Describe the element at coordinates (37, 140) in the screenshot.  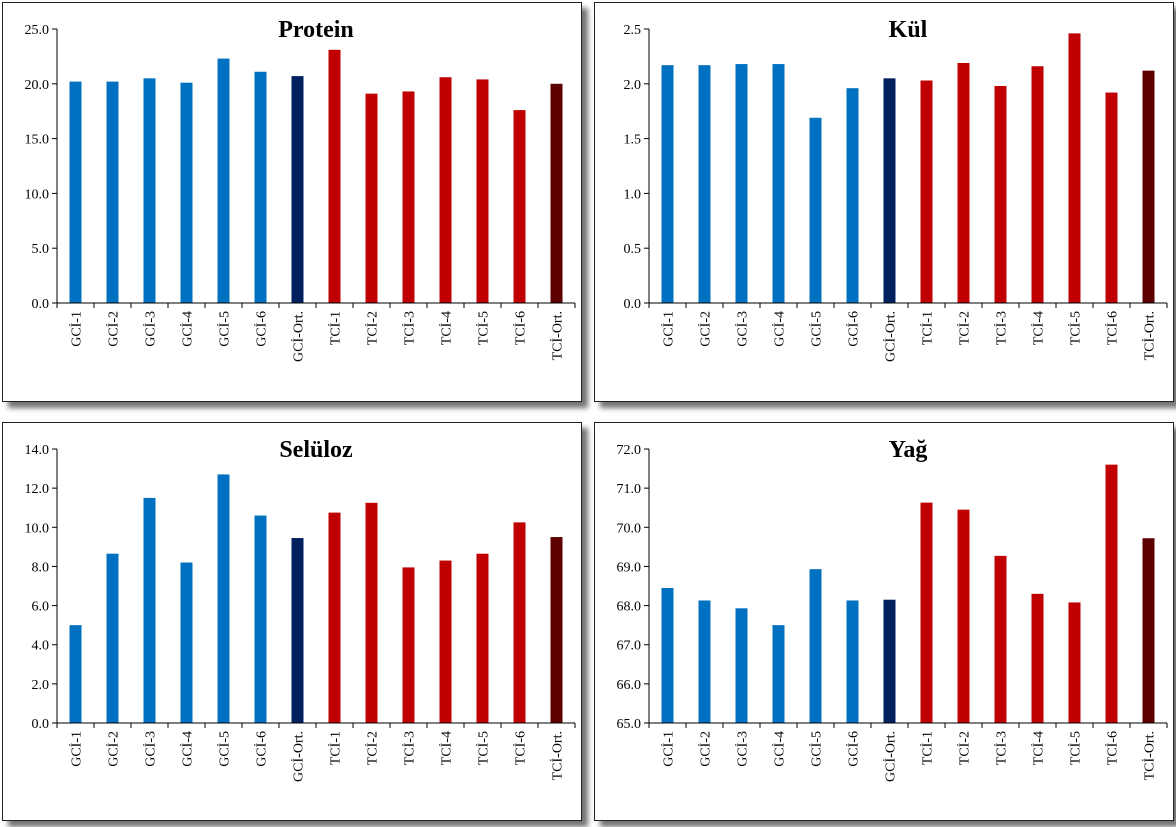
I see `y-tick-label: 15.0` at that location.